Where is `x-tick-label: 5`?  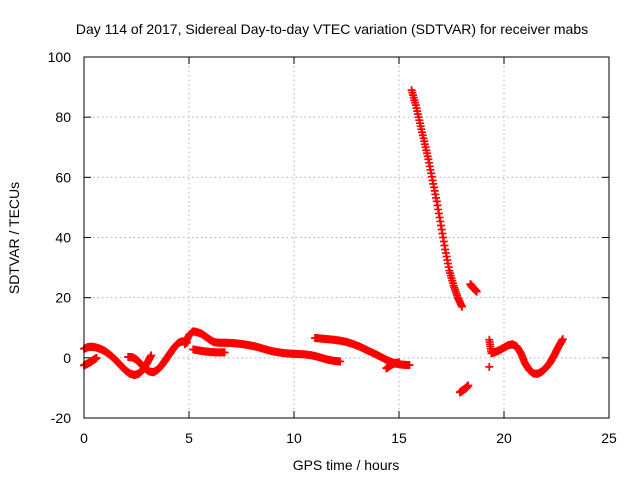
x-tick-label: 5 is located at coordinates (189, 438).